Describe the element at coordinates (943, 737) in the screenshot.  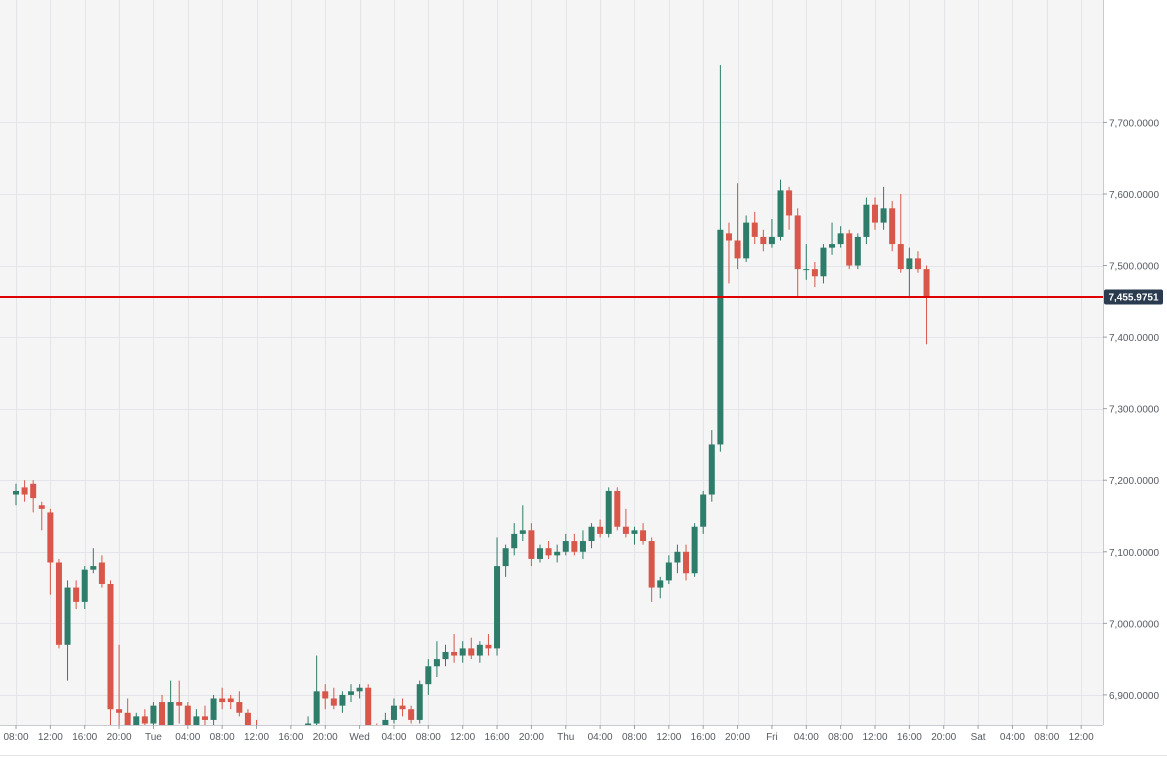
I see `x-tick-label: 20:00` at that location.